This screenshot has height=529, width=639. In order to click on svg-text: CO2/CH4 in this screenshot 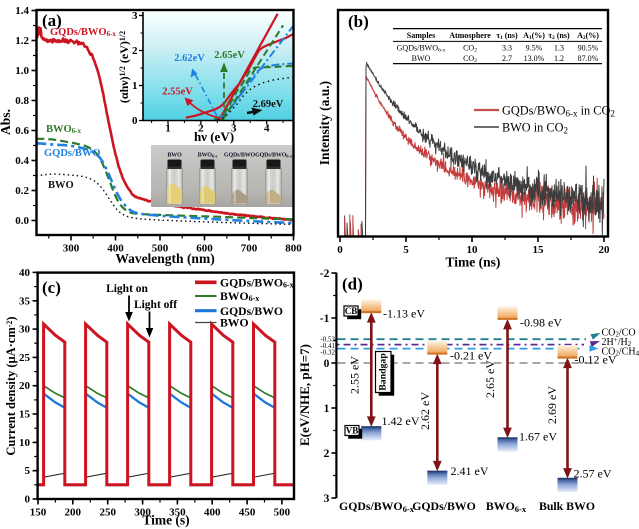, I will do `click(620, 352)`.